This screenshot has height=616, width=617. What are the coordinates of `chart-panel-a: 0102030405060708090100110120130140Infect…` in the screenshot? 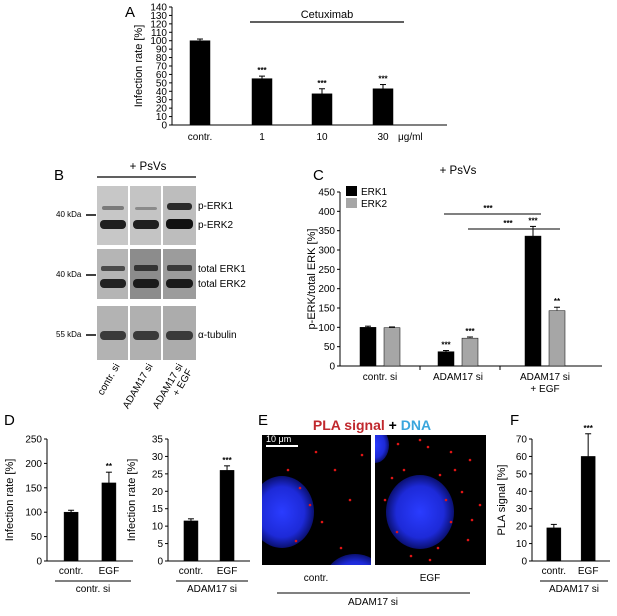 It's located at (290, 73).